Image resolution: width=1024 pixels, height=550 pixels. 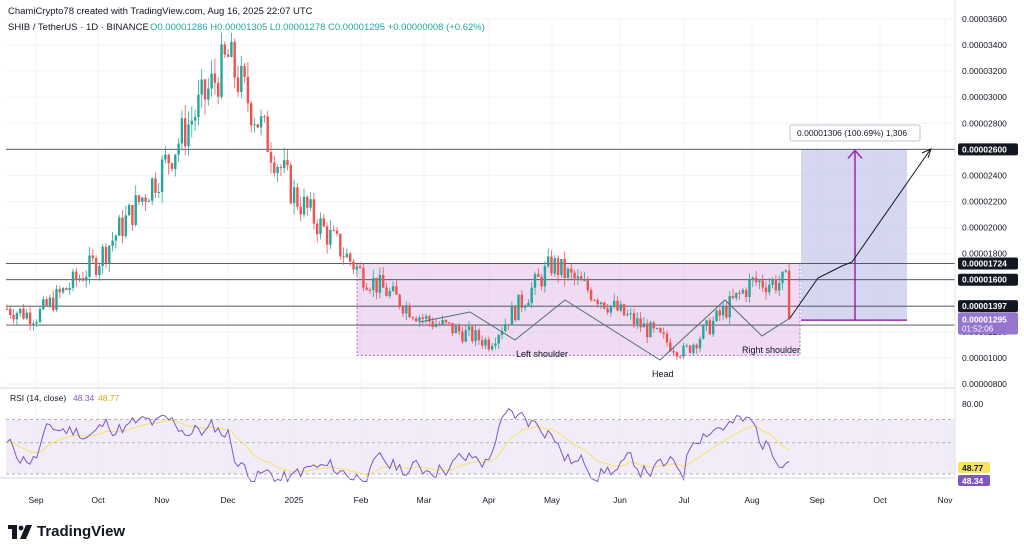 I want to click on tradingview-logo: TradingView, so click(x=66, y=531).